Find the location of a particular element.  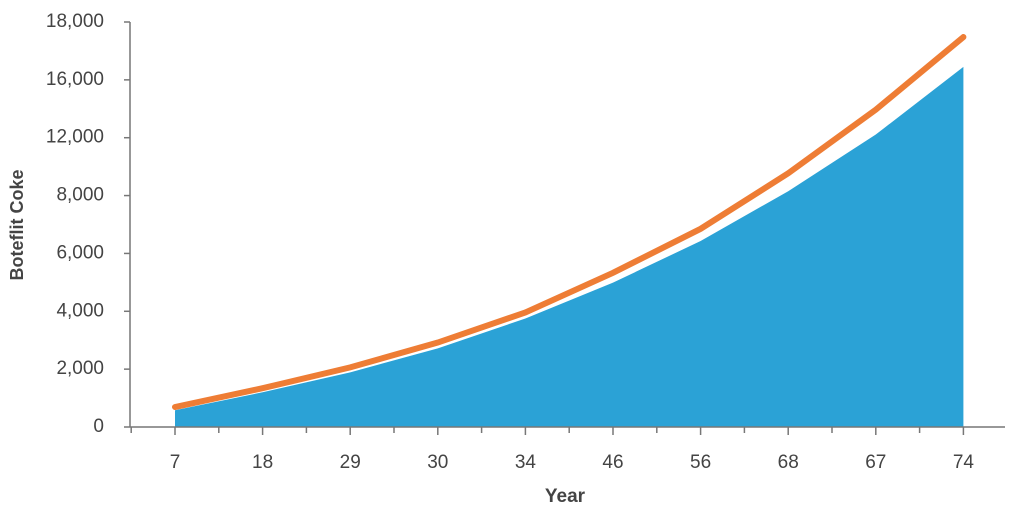

x-axis-label: Year is located at coordinates (565, 496).